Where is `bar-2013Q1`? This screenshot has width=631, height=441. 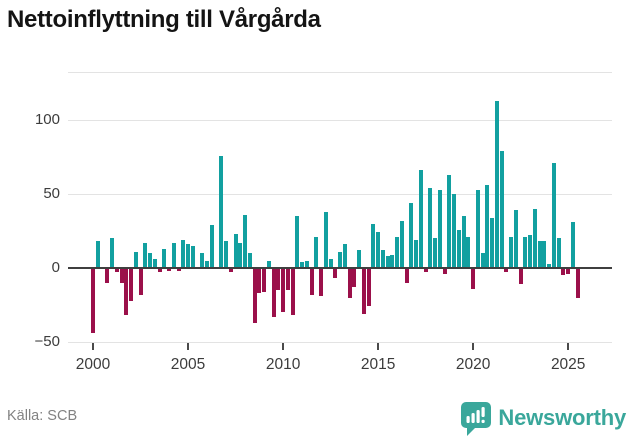 bar-2013Q1 is located at coordinates (340, 260).